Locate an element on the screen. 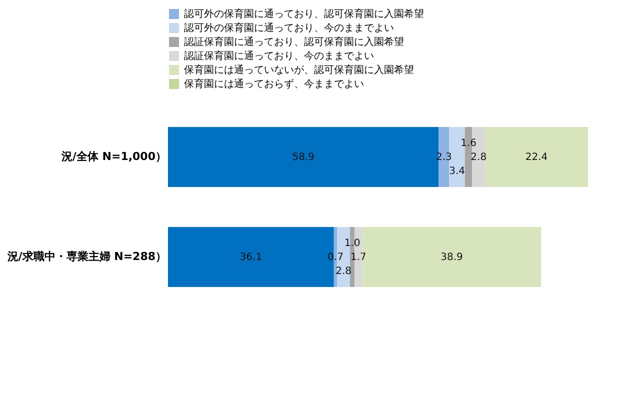  data-label: 58.9 is located at coordinates (303, 157).